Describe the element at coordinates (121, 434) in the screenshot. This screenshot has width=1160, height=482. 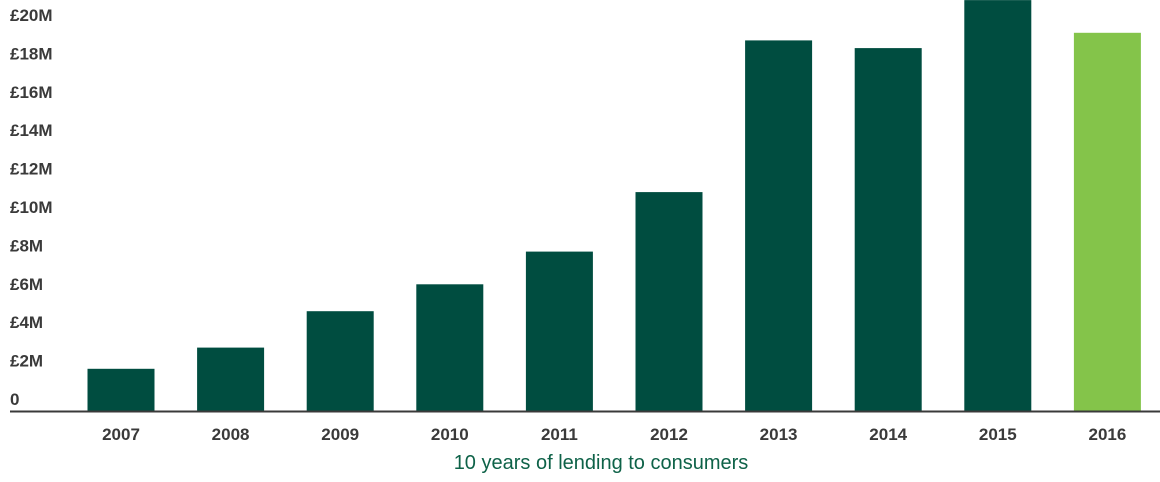
I see `x-tick-label-2007: 2007` at that location.